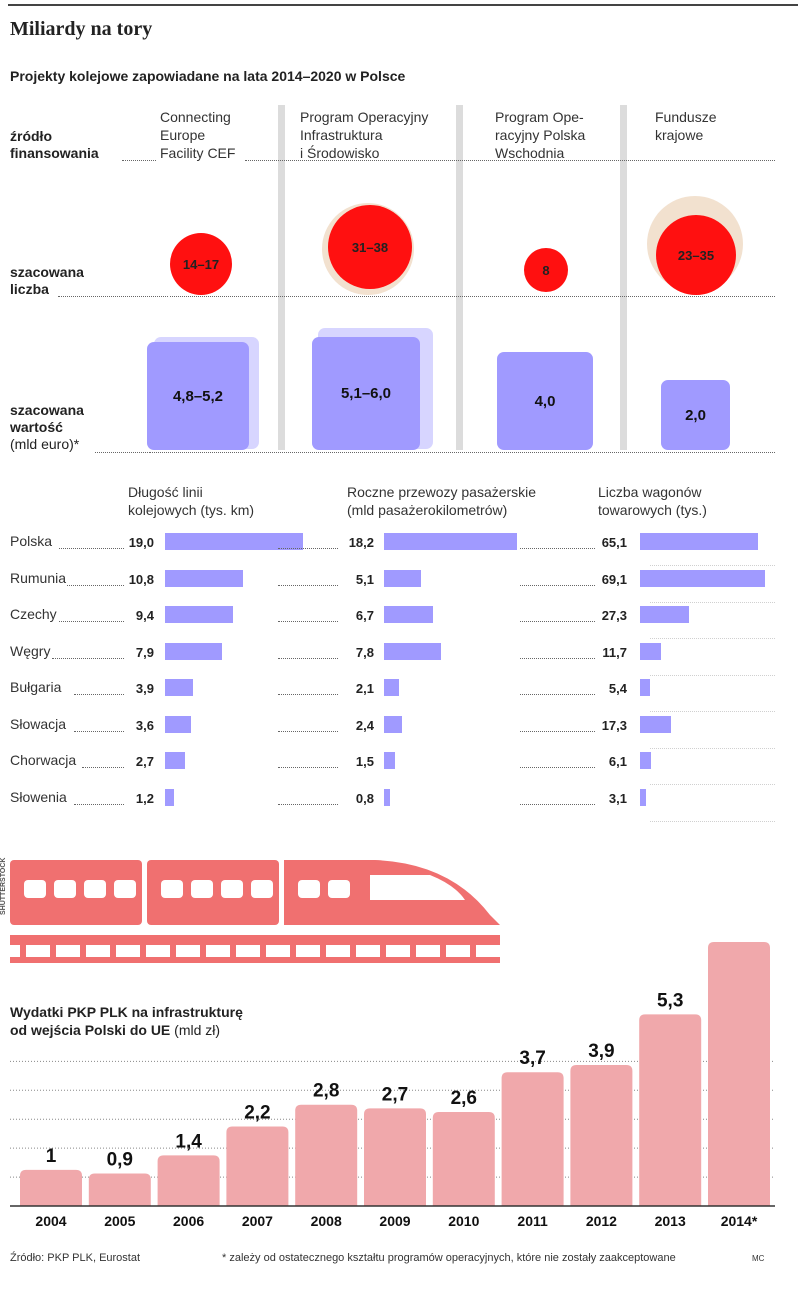  Describe the element at coordinates (51, 1156) in the screenshot. I see `expenditure-value-label: 1` at that location.